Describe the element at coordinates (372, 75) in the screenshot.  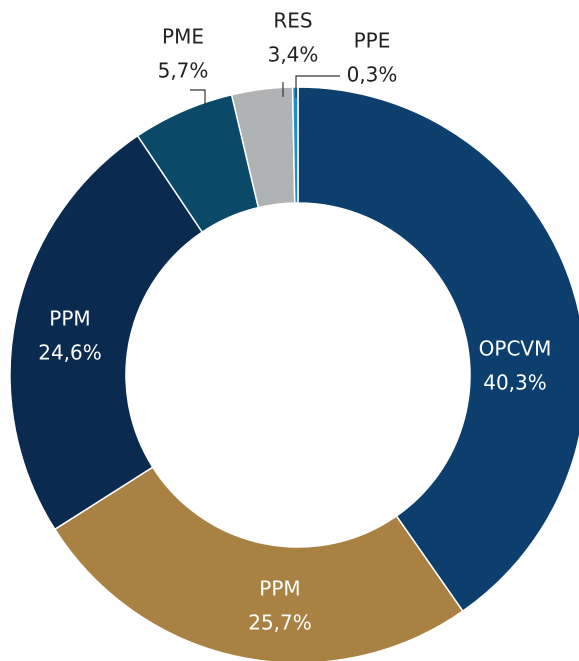
I see `slice-value-label: 0,3%` at that location.